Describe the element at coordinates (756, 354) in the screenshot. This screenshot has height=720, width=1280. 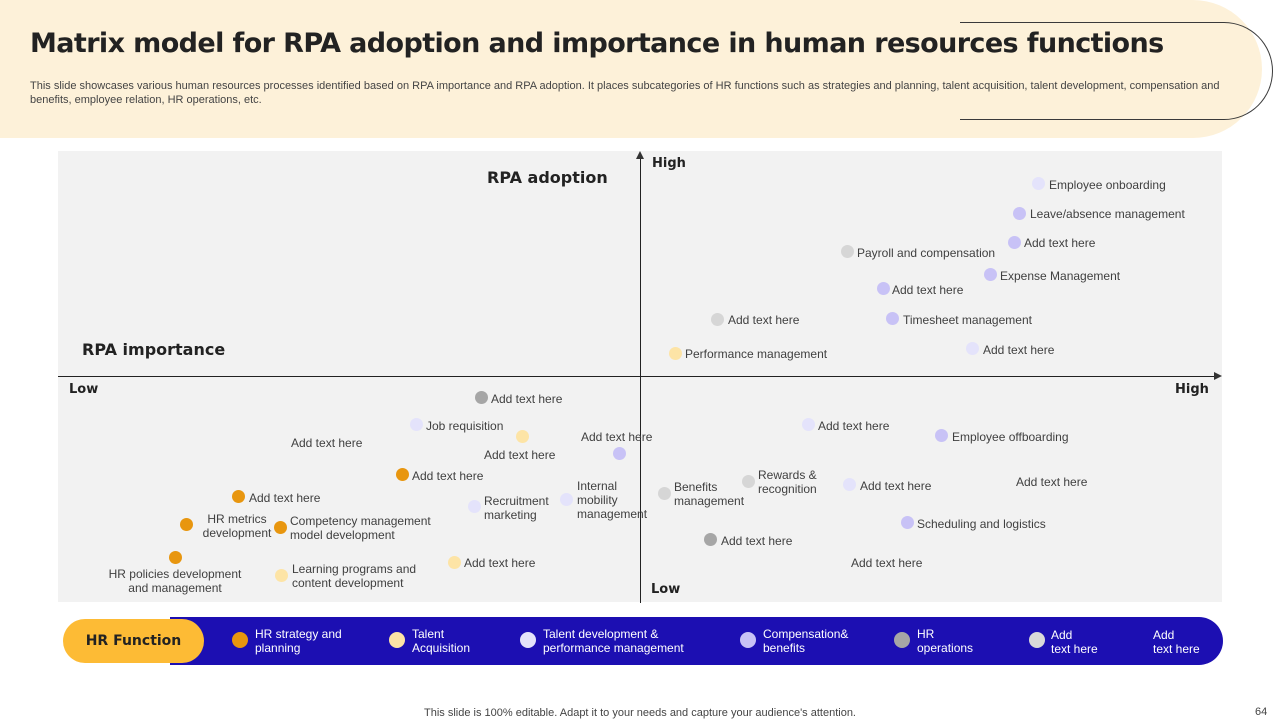
I see `matrix-label: Performance management` at that location.